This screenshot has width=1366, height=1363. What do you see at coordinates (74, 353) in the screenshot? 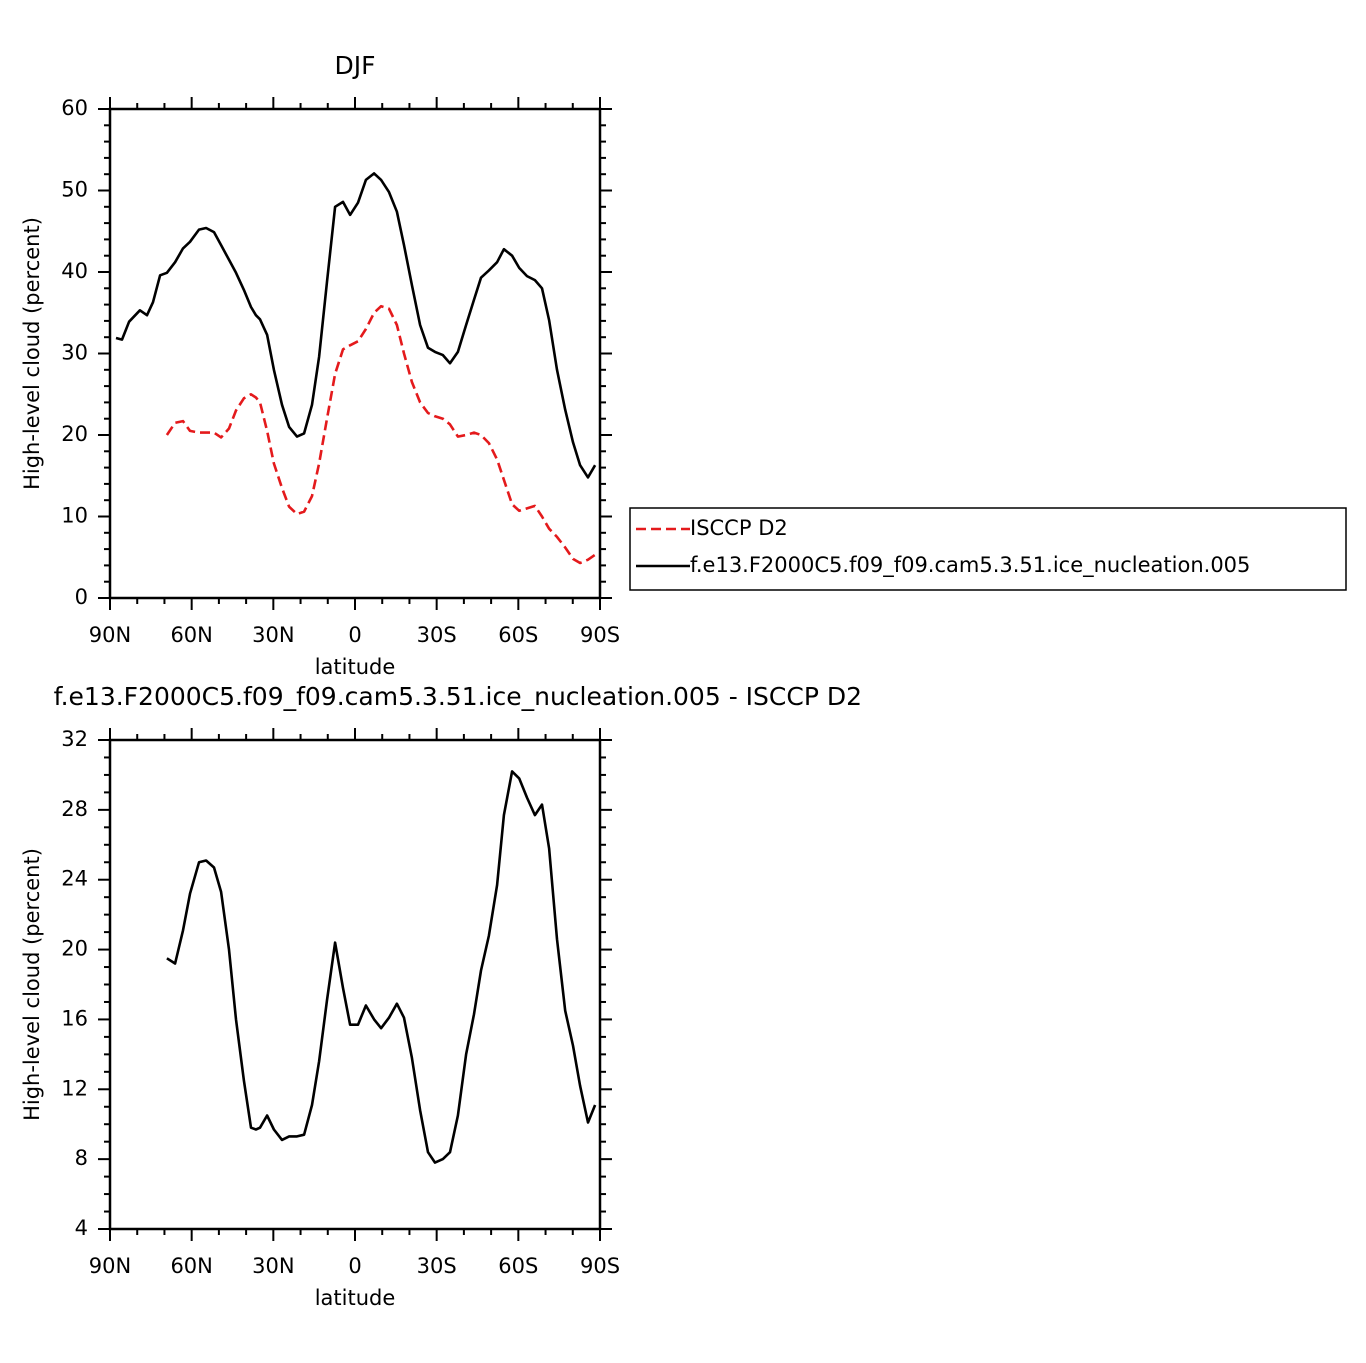
I see `y-tick-label: 30` at bounding box center [74, 353].